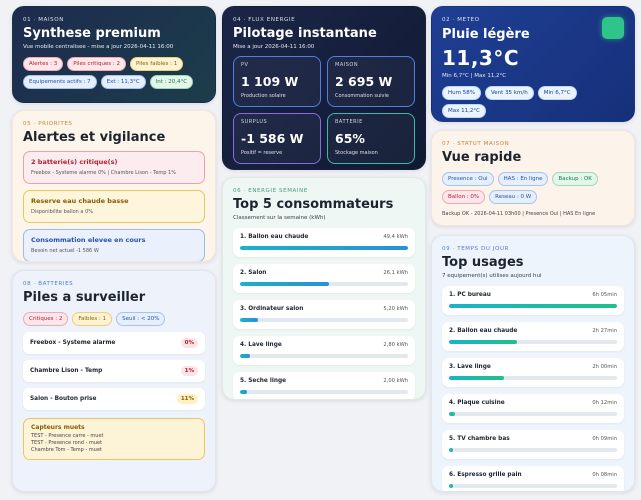 This screenshot has height=500, width=641. I want to click on chip: Equipements actifs : 7, so click(60, 82).